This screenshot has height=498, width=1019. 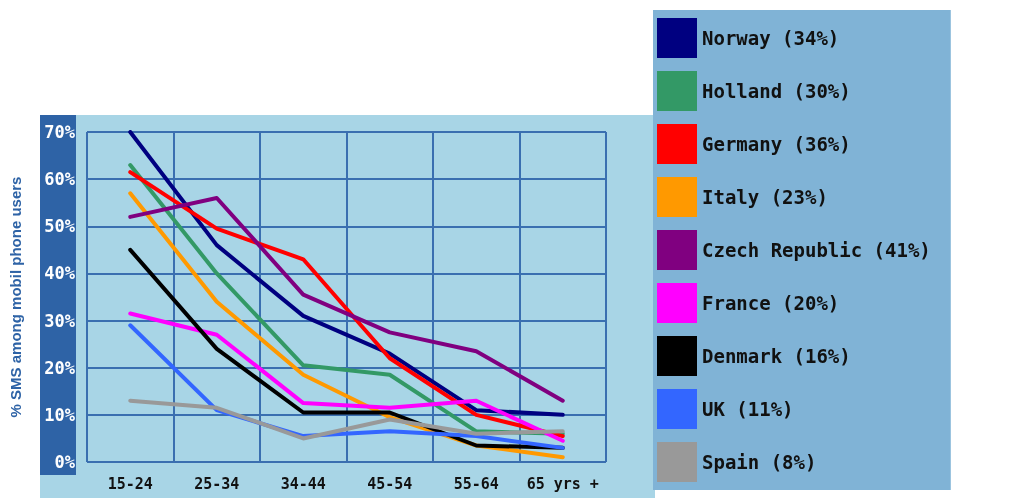 What do you see at coordinates (776, 91) in the screenshot?
I see `legend-label: Holland (30%)` at bounding box center [776, 91].